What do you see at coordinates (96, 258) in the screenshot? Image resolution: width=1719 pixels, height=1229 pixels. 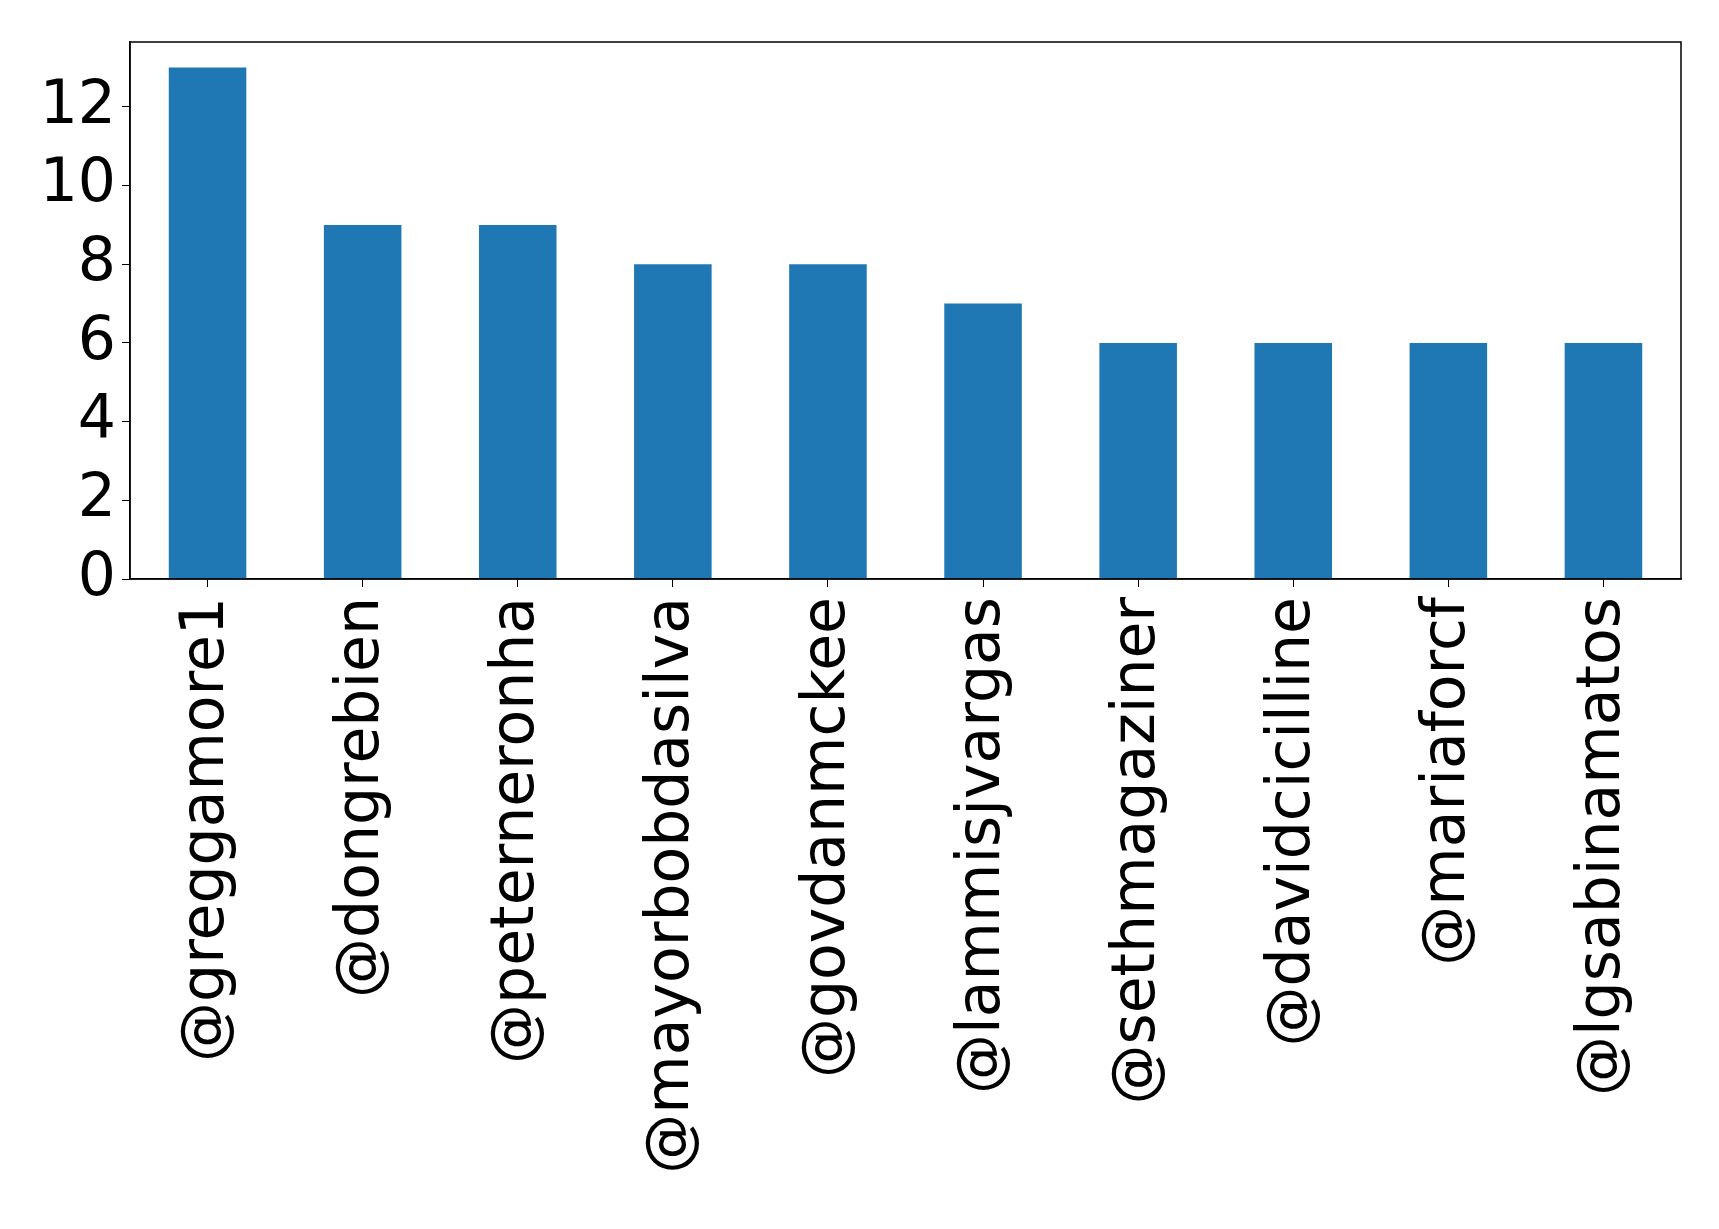 I see `y-tick-label: 8` at bounding box center [96, 258].